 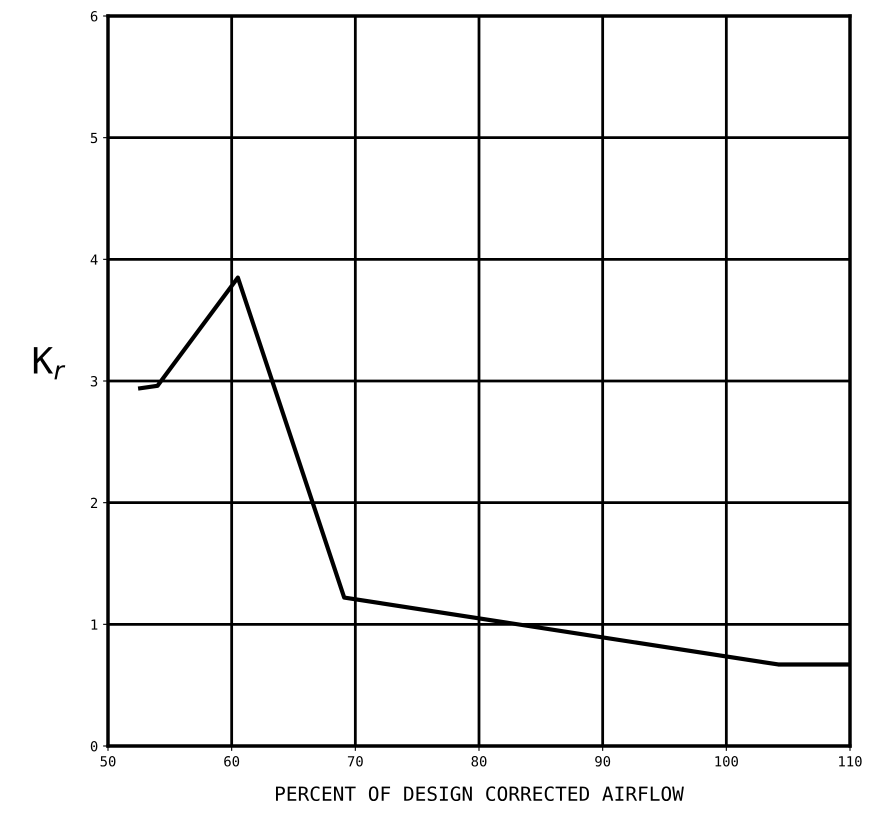 What do you see at coordinates (50, 363) in the screenshot?
I see `y-axis-title: K$_{r}$` at bounding box center [50, 363].